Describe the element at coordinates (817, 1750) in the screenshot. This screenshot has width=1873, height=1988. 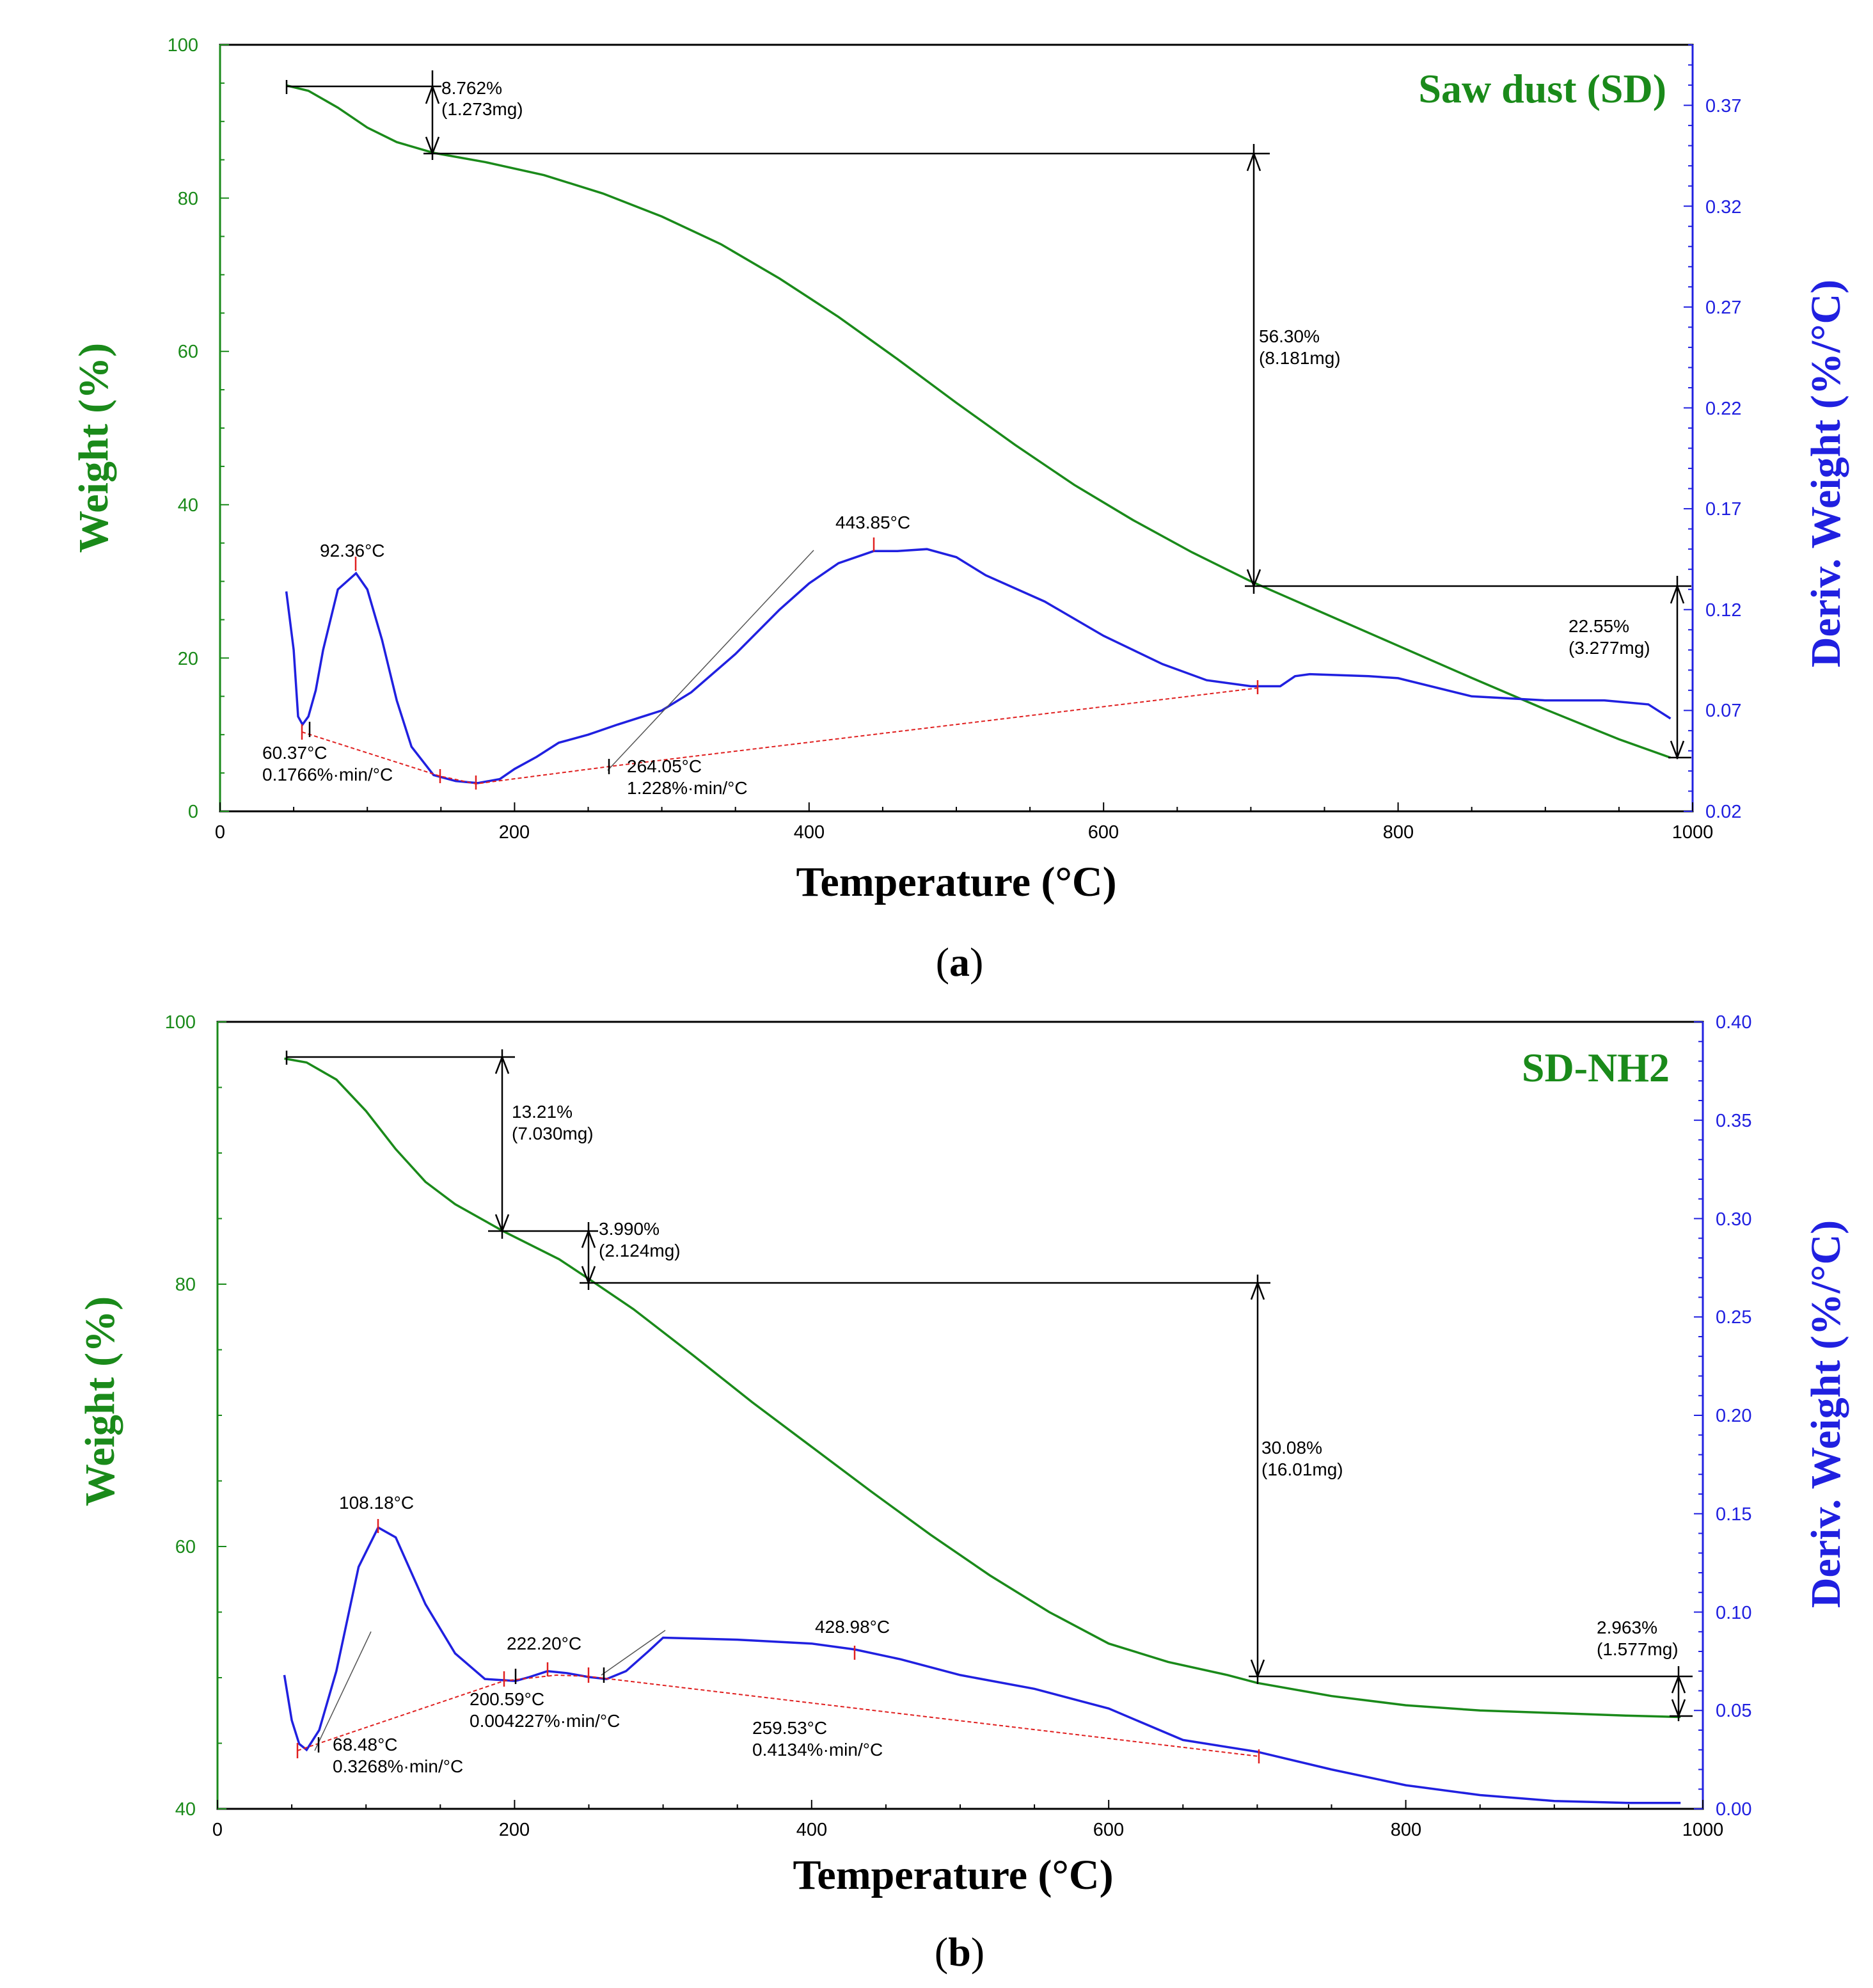
I see `onset-rate: 0.4134%·min/°C` at that location.